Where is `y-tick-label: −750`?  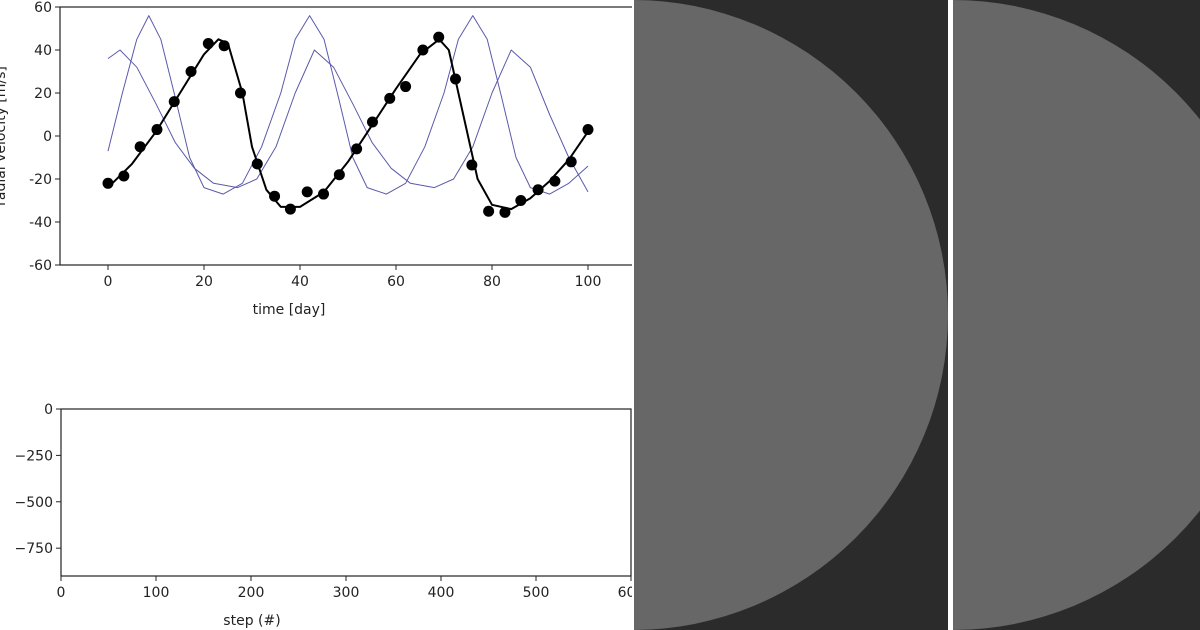
y-tick-label: −750 is located at coordinates (34, 549).